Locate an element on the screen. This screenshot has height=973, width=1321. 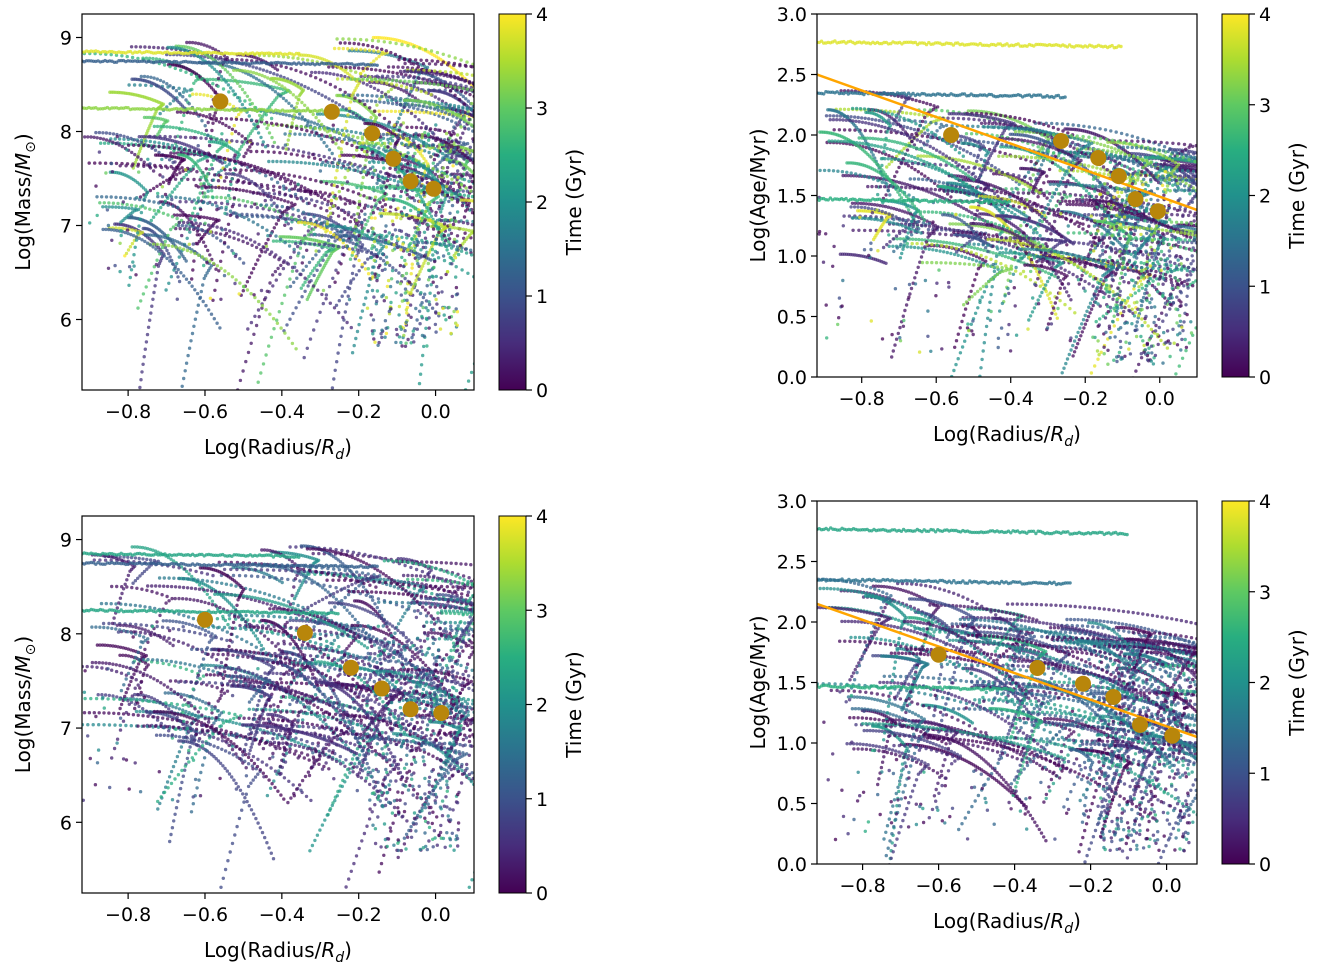
y-tick-label: 9 is located at coordinates (66, 39).